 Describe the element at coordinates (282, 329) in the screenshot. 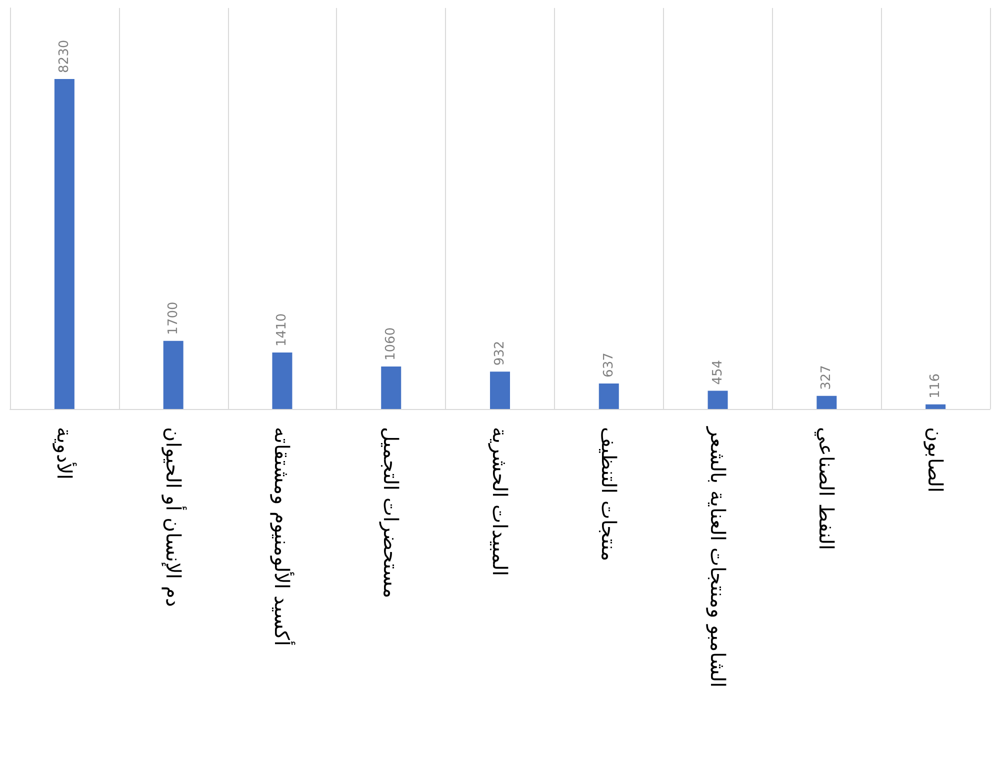

I see `data-label: 1410` at that location.